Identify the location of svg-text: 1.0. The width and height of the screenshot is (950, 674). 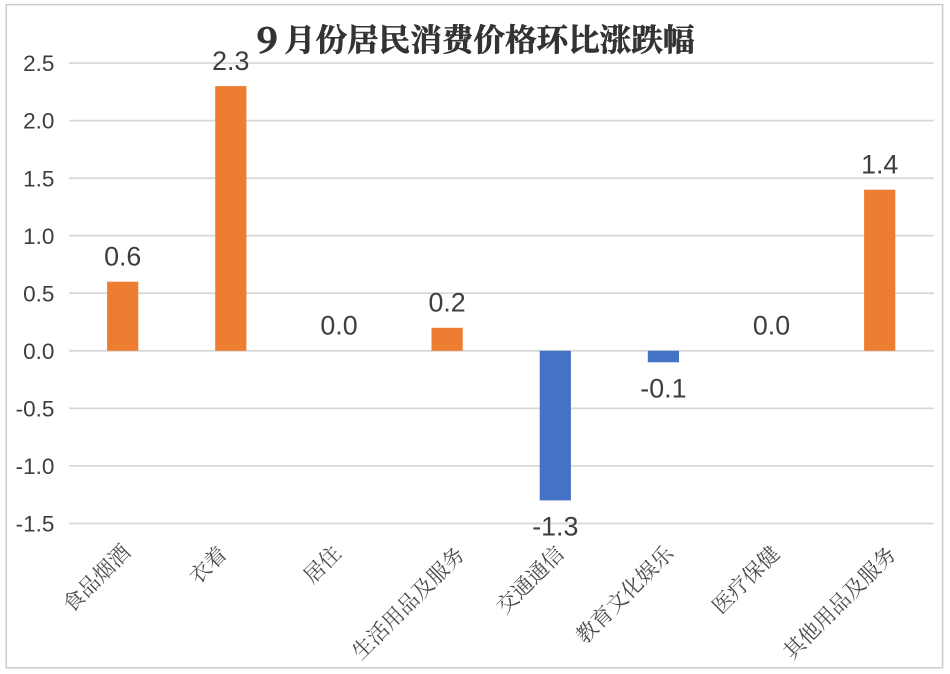
(38, 236).